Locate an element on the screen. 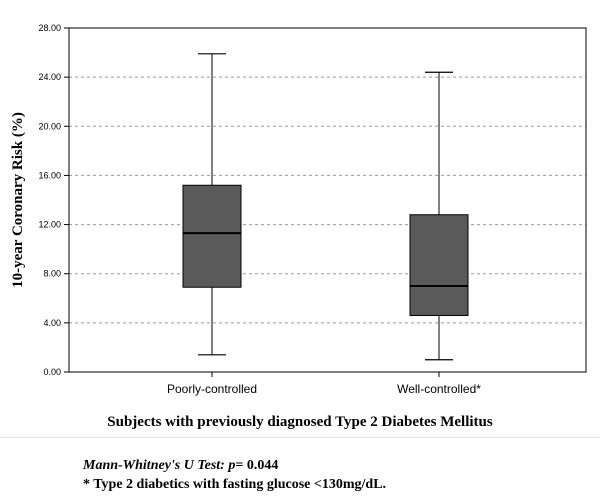 The width and height of the screenshot is (600, 504). p-value: = 0.044 is located at coordinates (257, 465).